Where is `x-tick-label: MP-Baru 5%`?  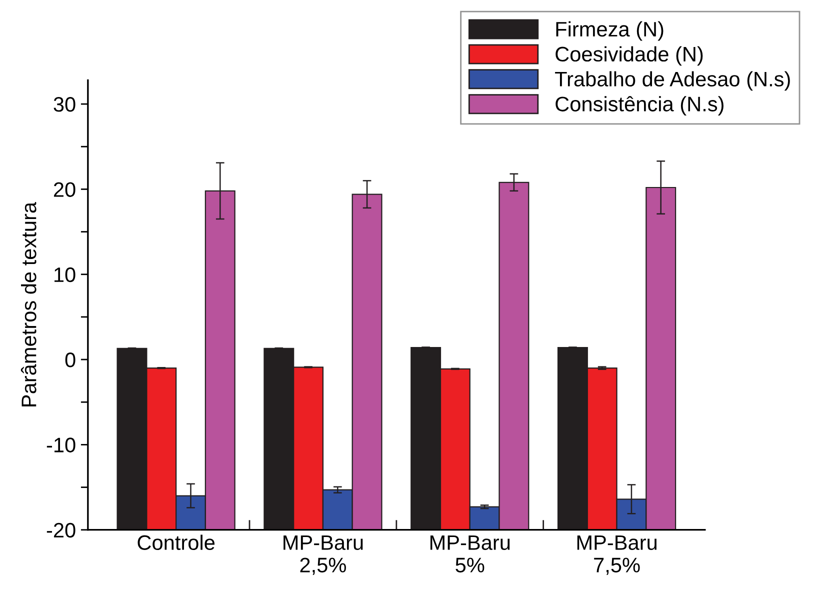 x-tick-label: MP-Baru 5% is located at coordinates (470, 553).